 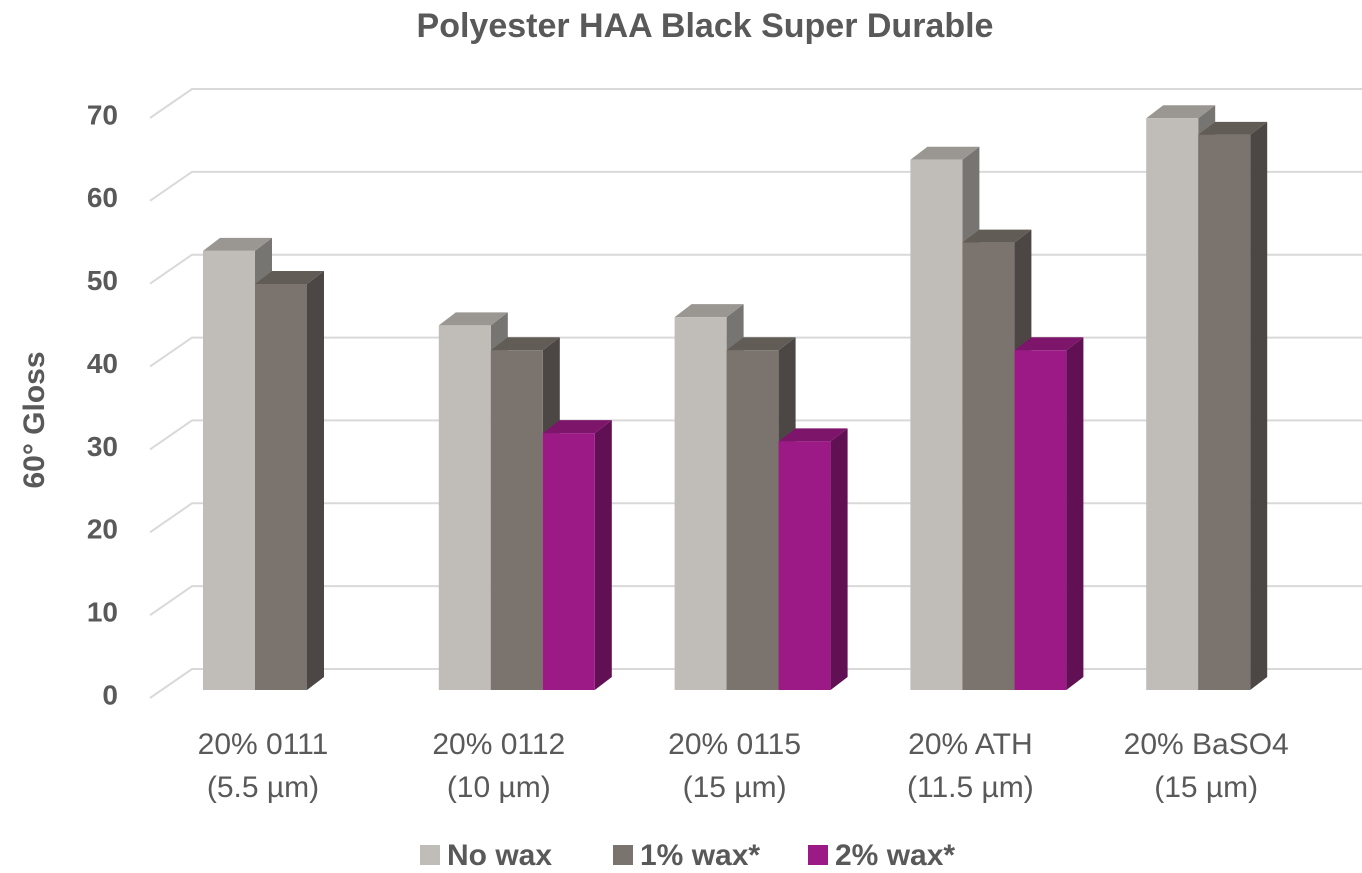 I want to click on x-tick-label: 20% 0111, so click(x=263, y=744).